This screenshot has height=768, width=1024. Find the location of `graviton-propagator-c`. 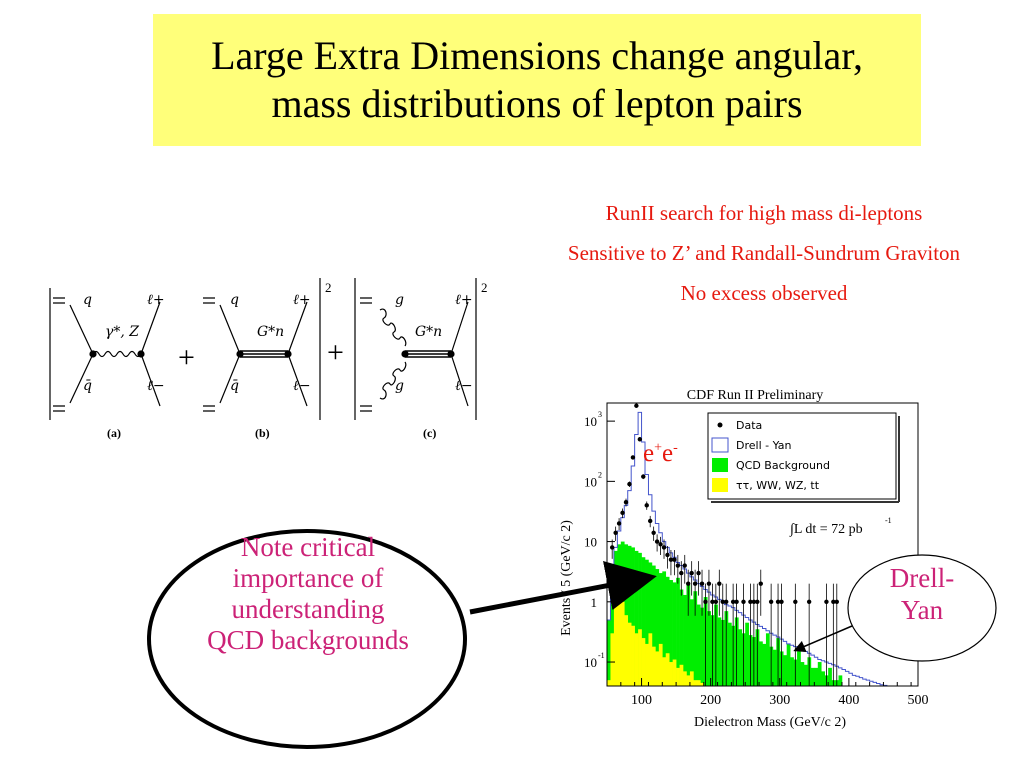

graviton-propagator-c is located at coordinates (428, 354).